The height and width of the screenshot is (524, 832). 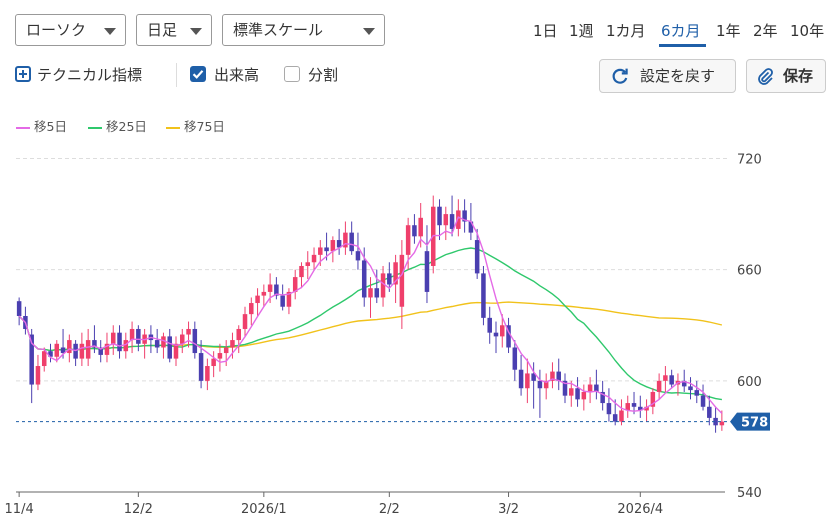 What do you see at coordinates (626, 31) in the screenshot?
I see `range-1m: 1カ月` at bounding box center [626, 31].